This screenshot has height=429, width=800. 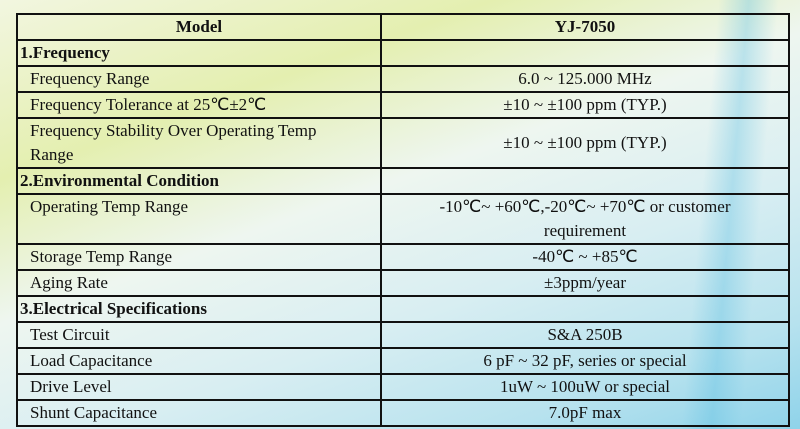 I want to click on section-row: 1.Frequency, so click(x=403, y=53).